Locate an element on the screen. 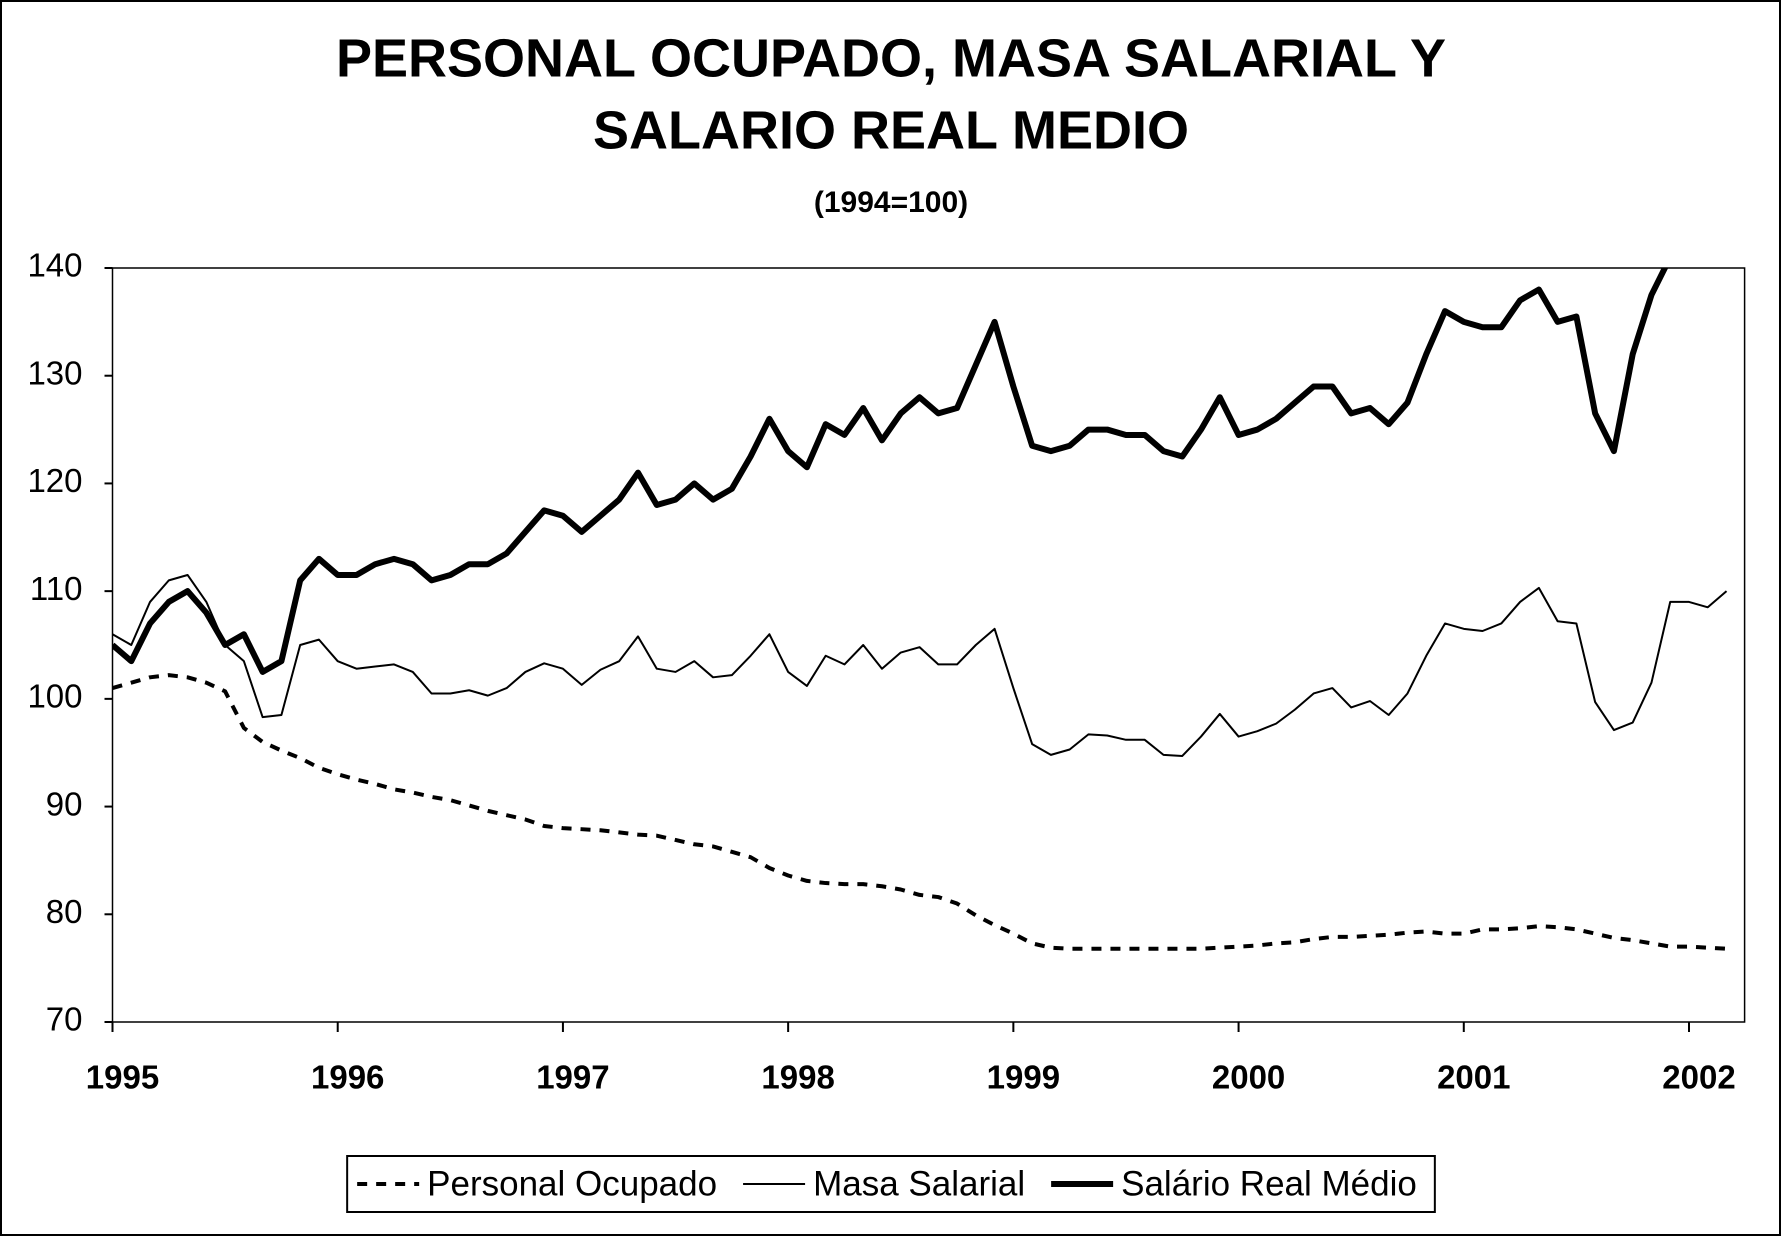 This screenshot has width=1782, height=1242. y-tick-label: 110 is located at coordinates (56, 588).